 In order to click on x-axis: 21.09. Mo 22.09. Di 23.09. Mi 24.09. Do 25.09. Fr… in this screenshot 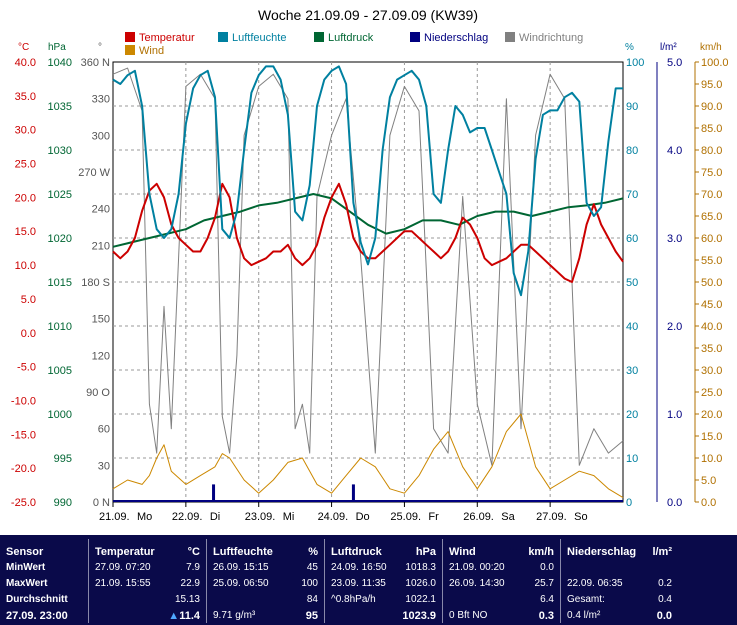, I will do `click(343, 512)`.